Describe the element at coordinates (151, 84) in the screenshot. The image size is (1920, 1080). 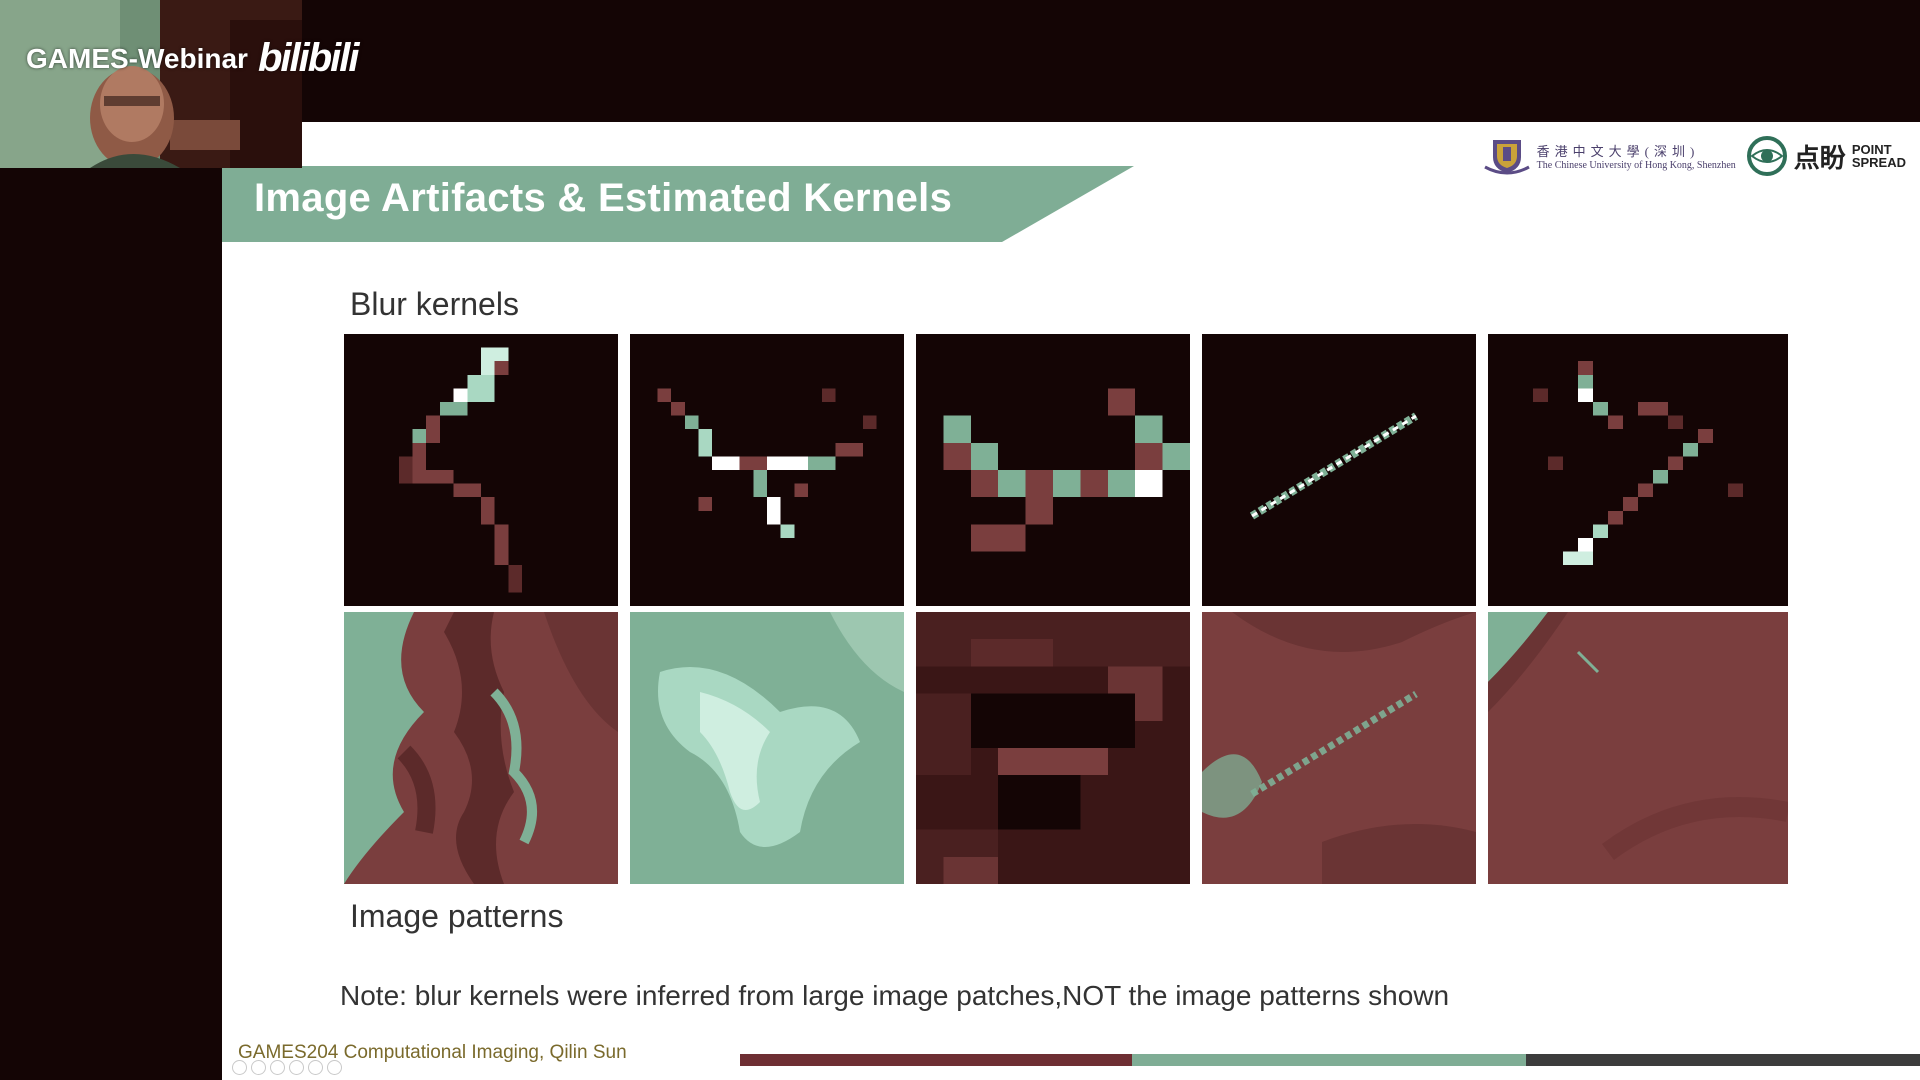
I see `webcam-feed` at that location.